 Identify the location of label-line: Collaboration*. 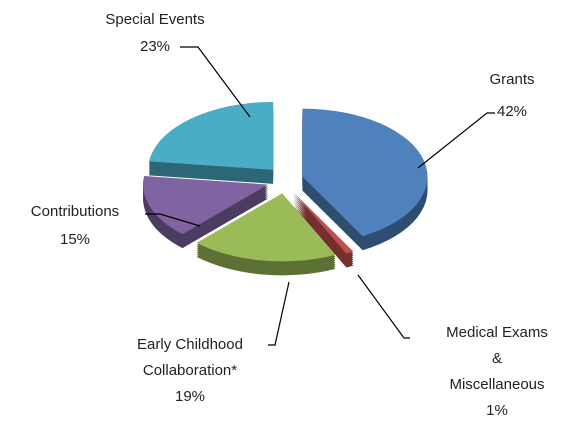
(190, 370).